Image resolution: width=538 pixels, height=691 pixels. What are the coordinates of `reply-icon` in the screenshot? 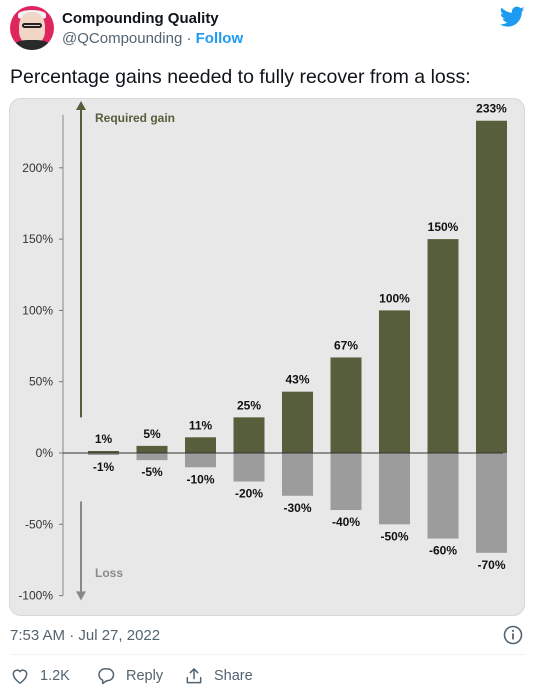 It's located at (106, 676).